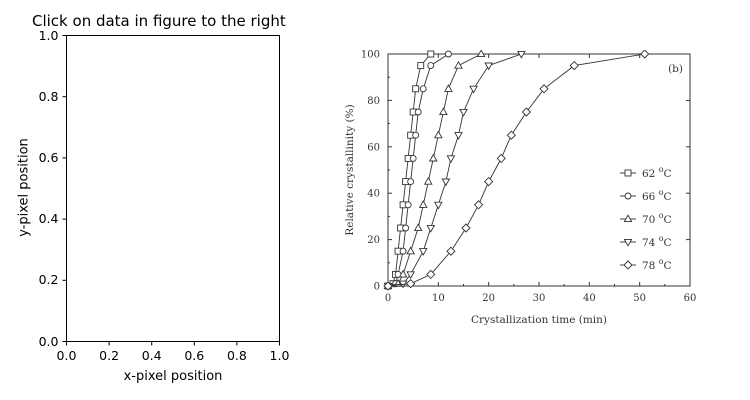 This screenshot has height=400, width=750. I want to click on instruction-text: Click on data in figure to the right, so click(159, 21).